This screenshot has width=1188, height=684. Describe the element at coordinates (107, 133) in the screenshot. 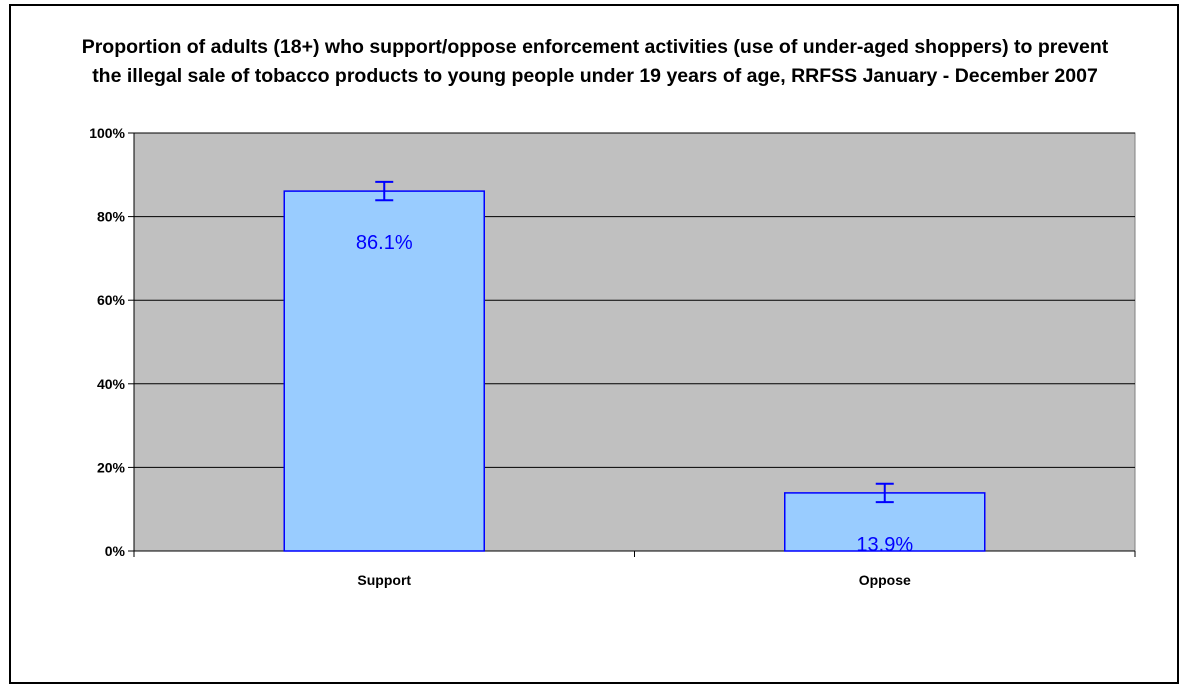

I see `y-tick-label: 100%` at that location.